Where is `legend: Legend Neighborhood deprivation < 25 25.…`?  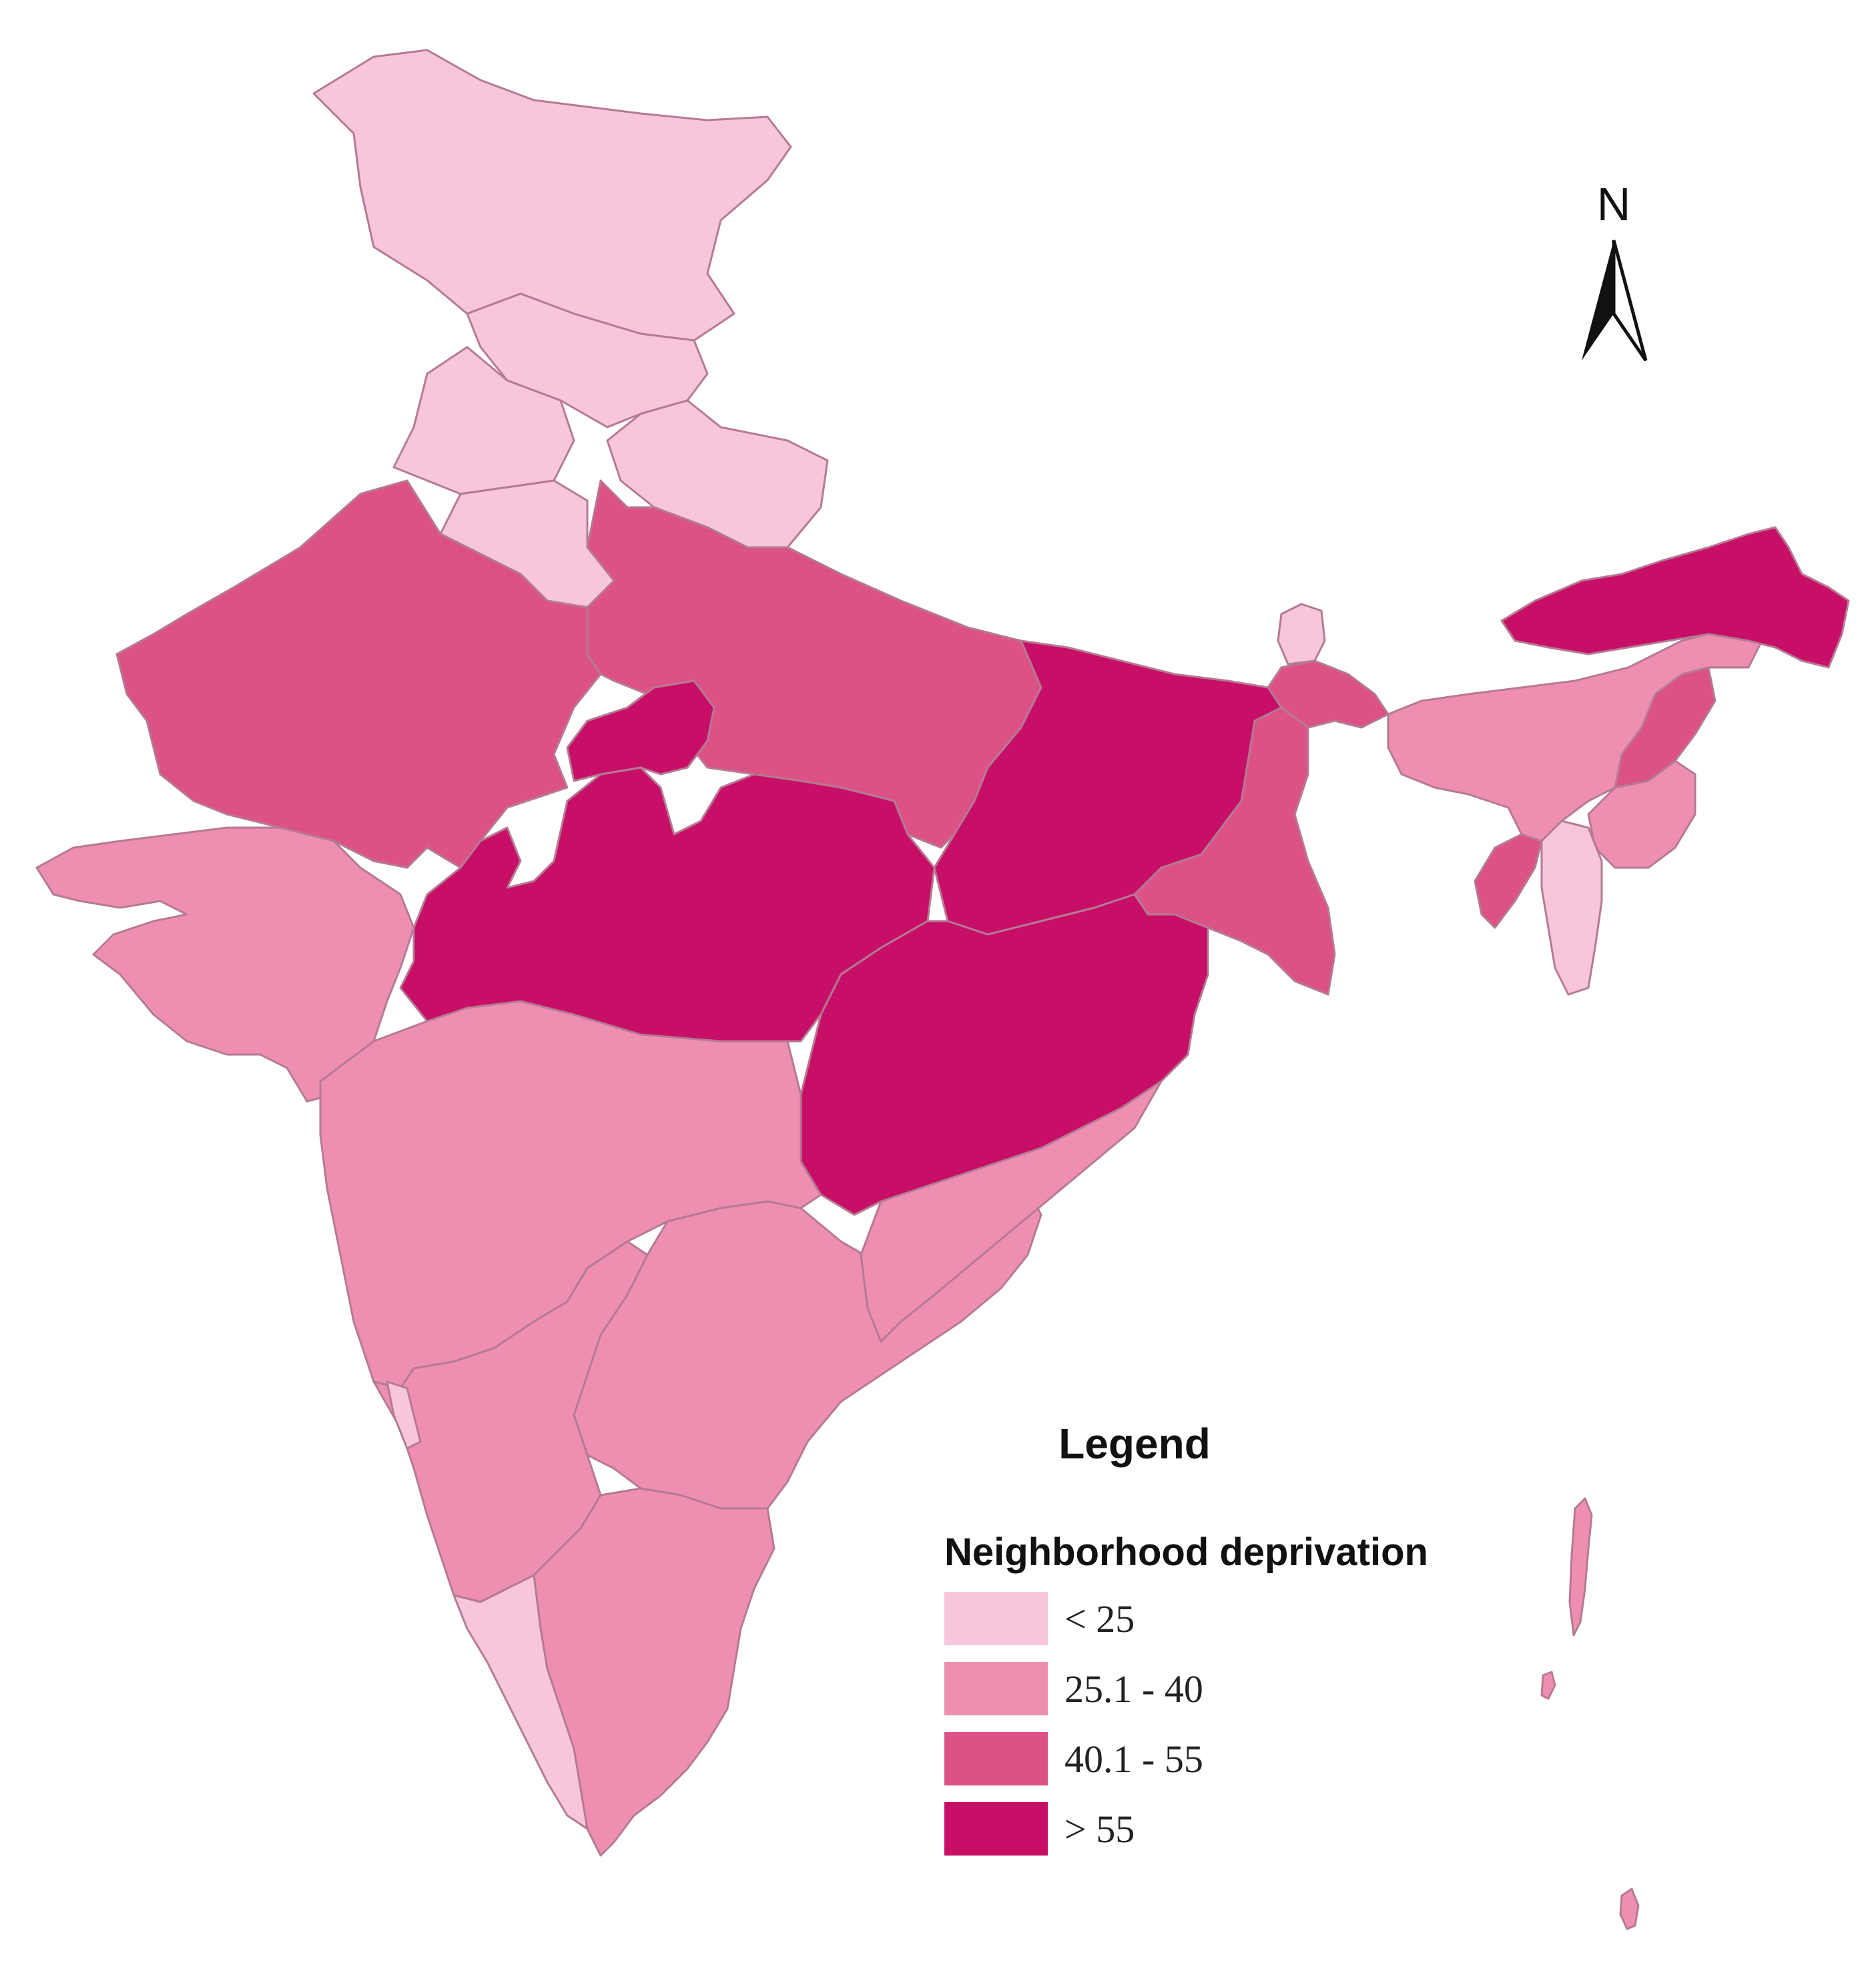 legend: Legend Neighborhood deprivation < 25 25.… is located at coordinates (1186, 1638).